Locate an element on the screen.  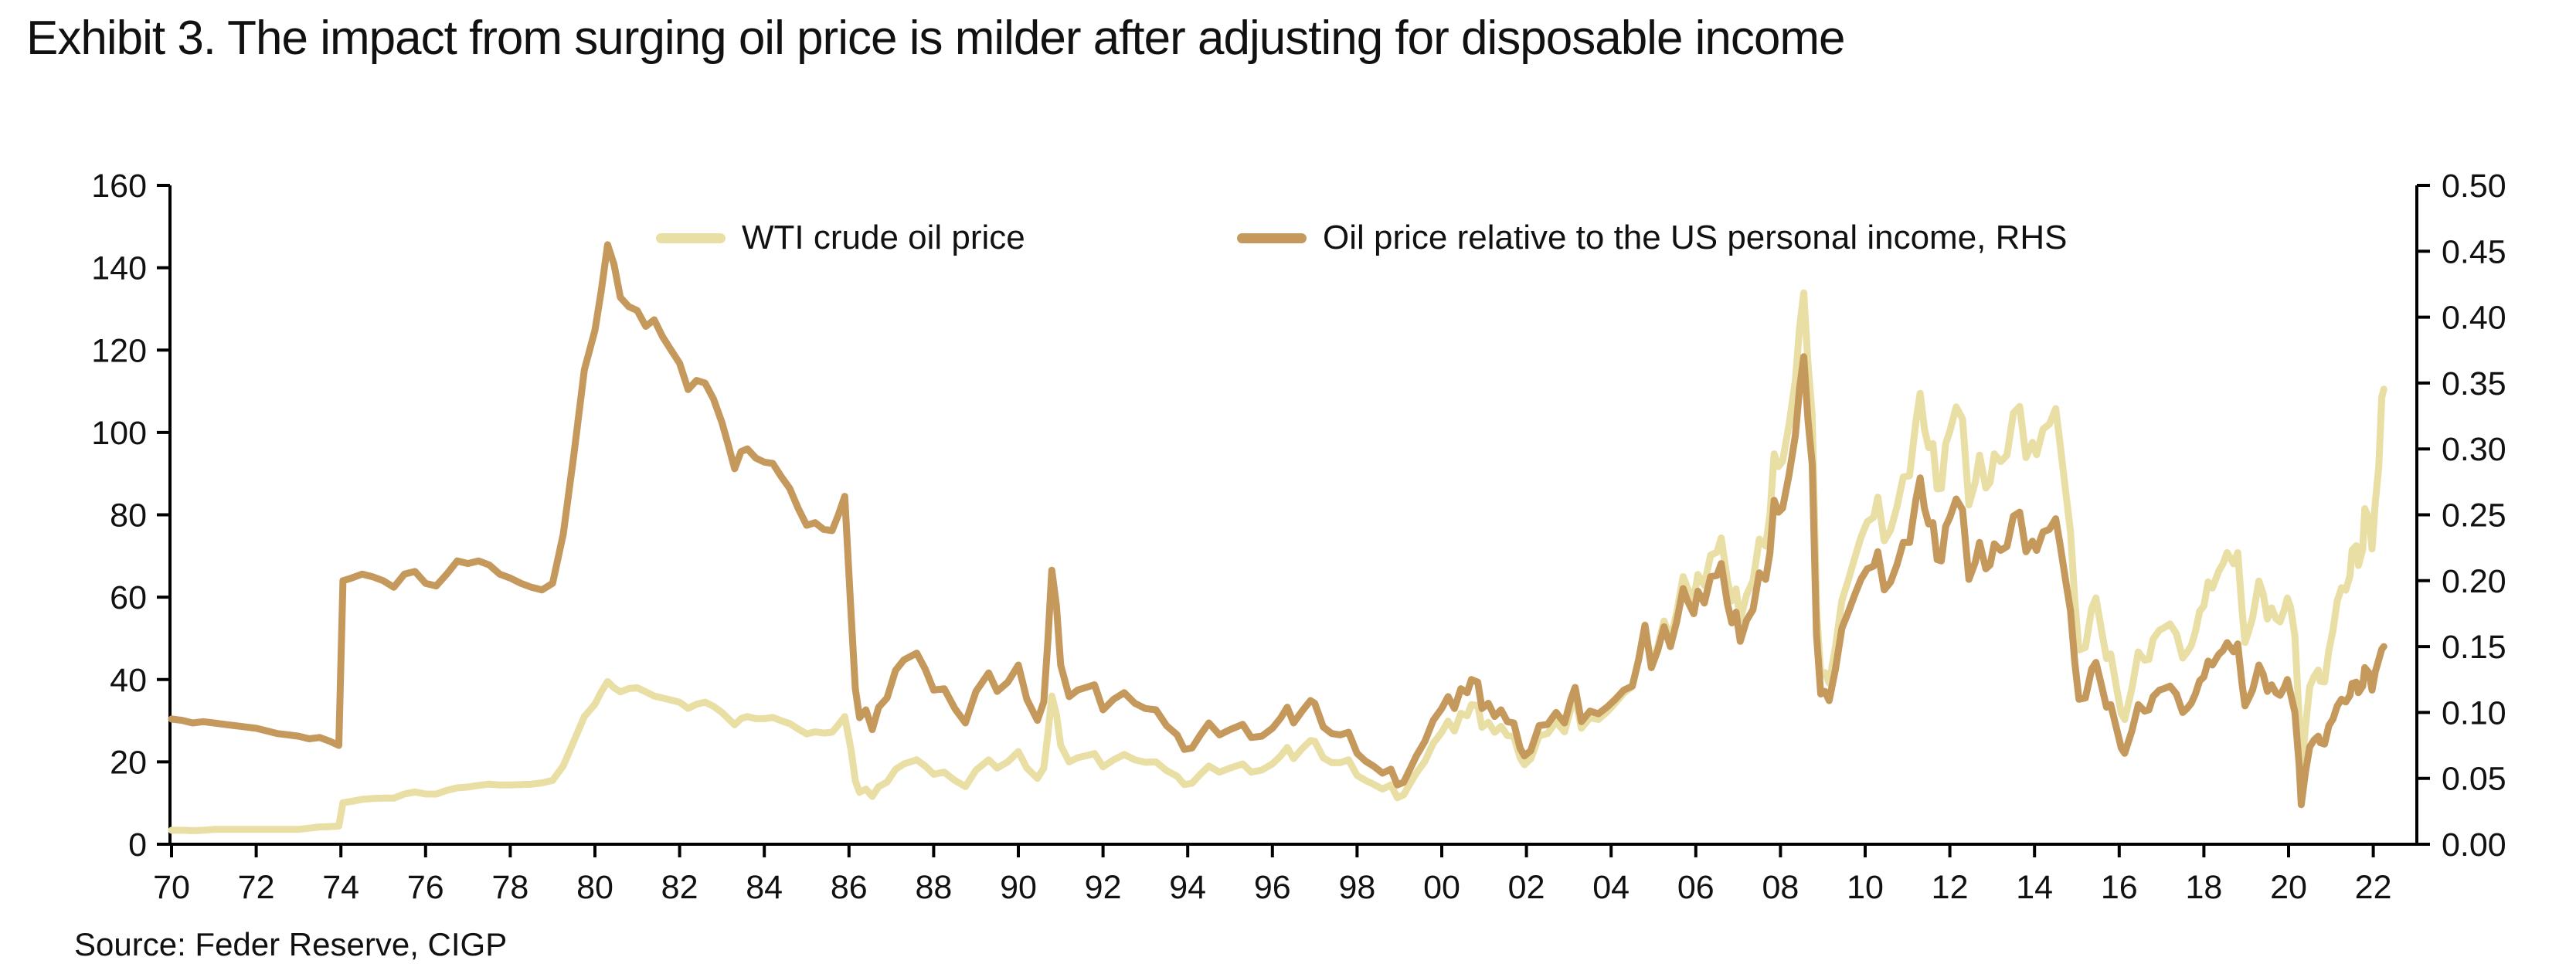
left-axis-tick-label: 160 is located at coordinates (119, 186).